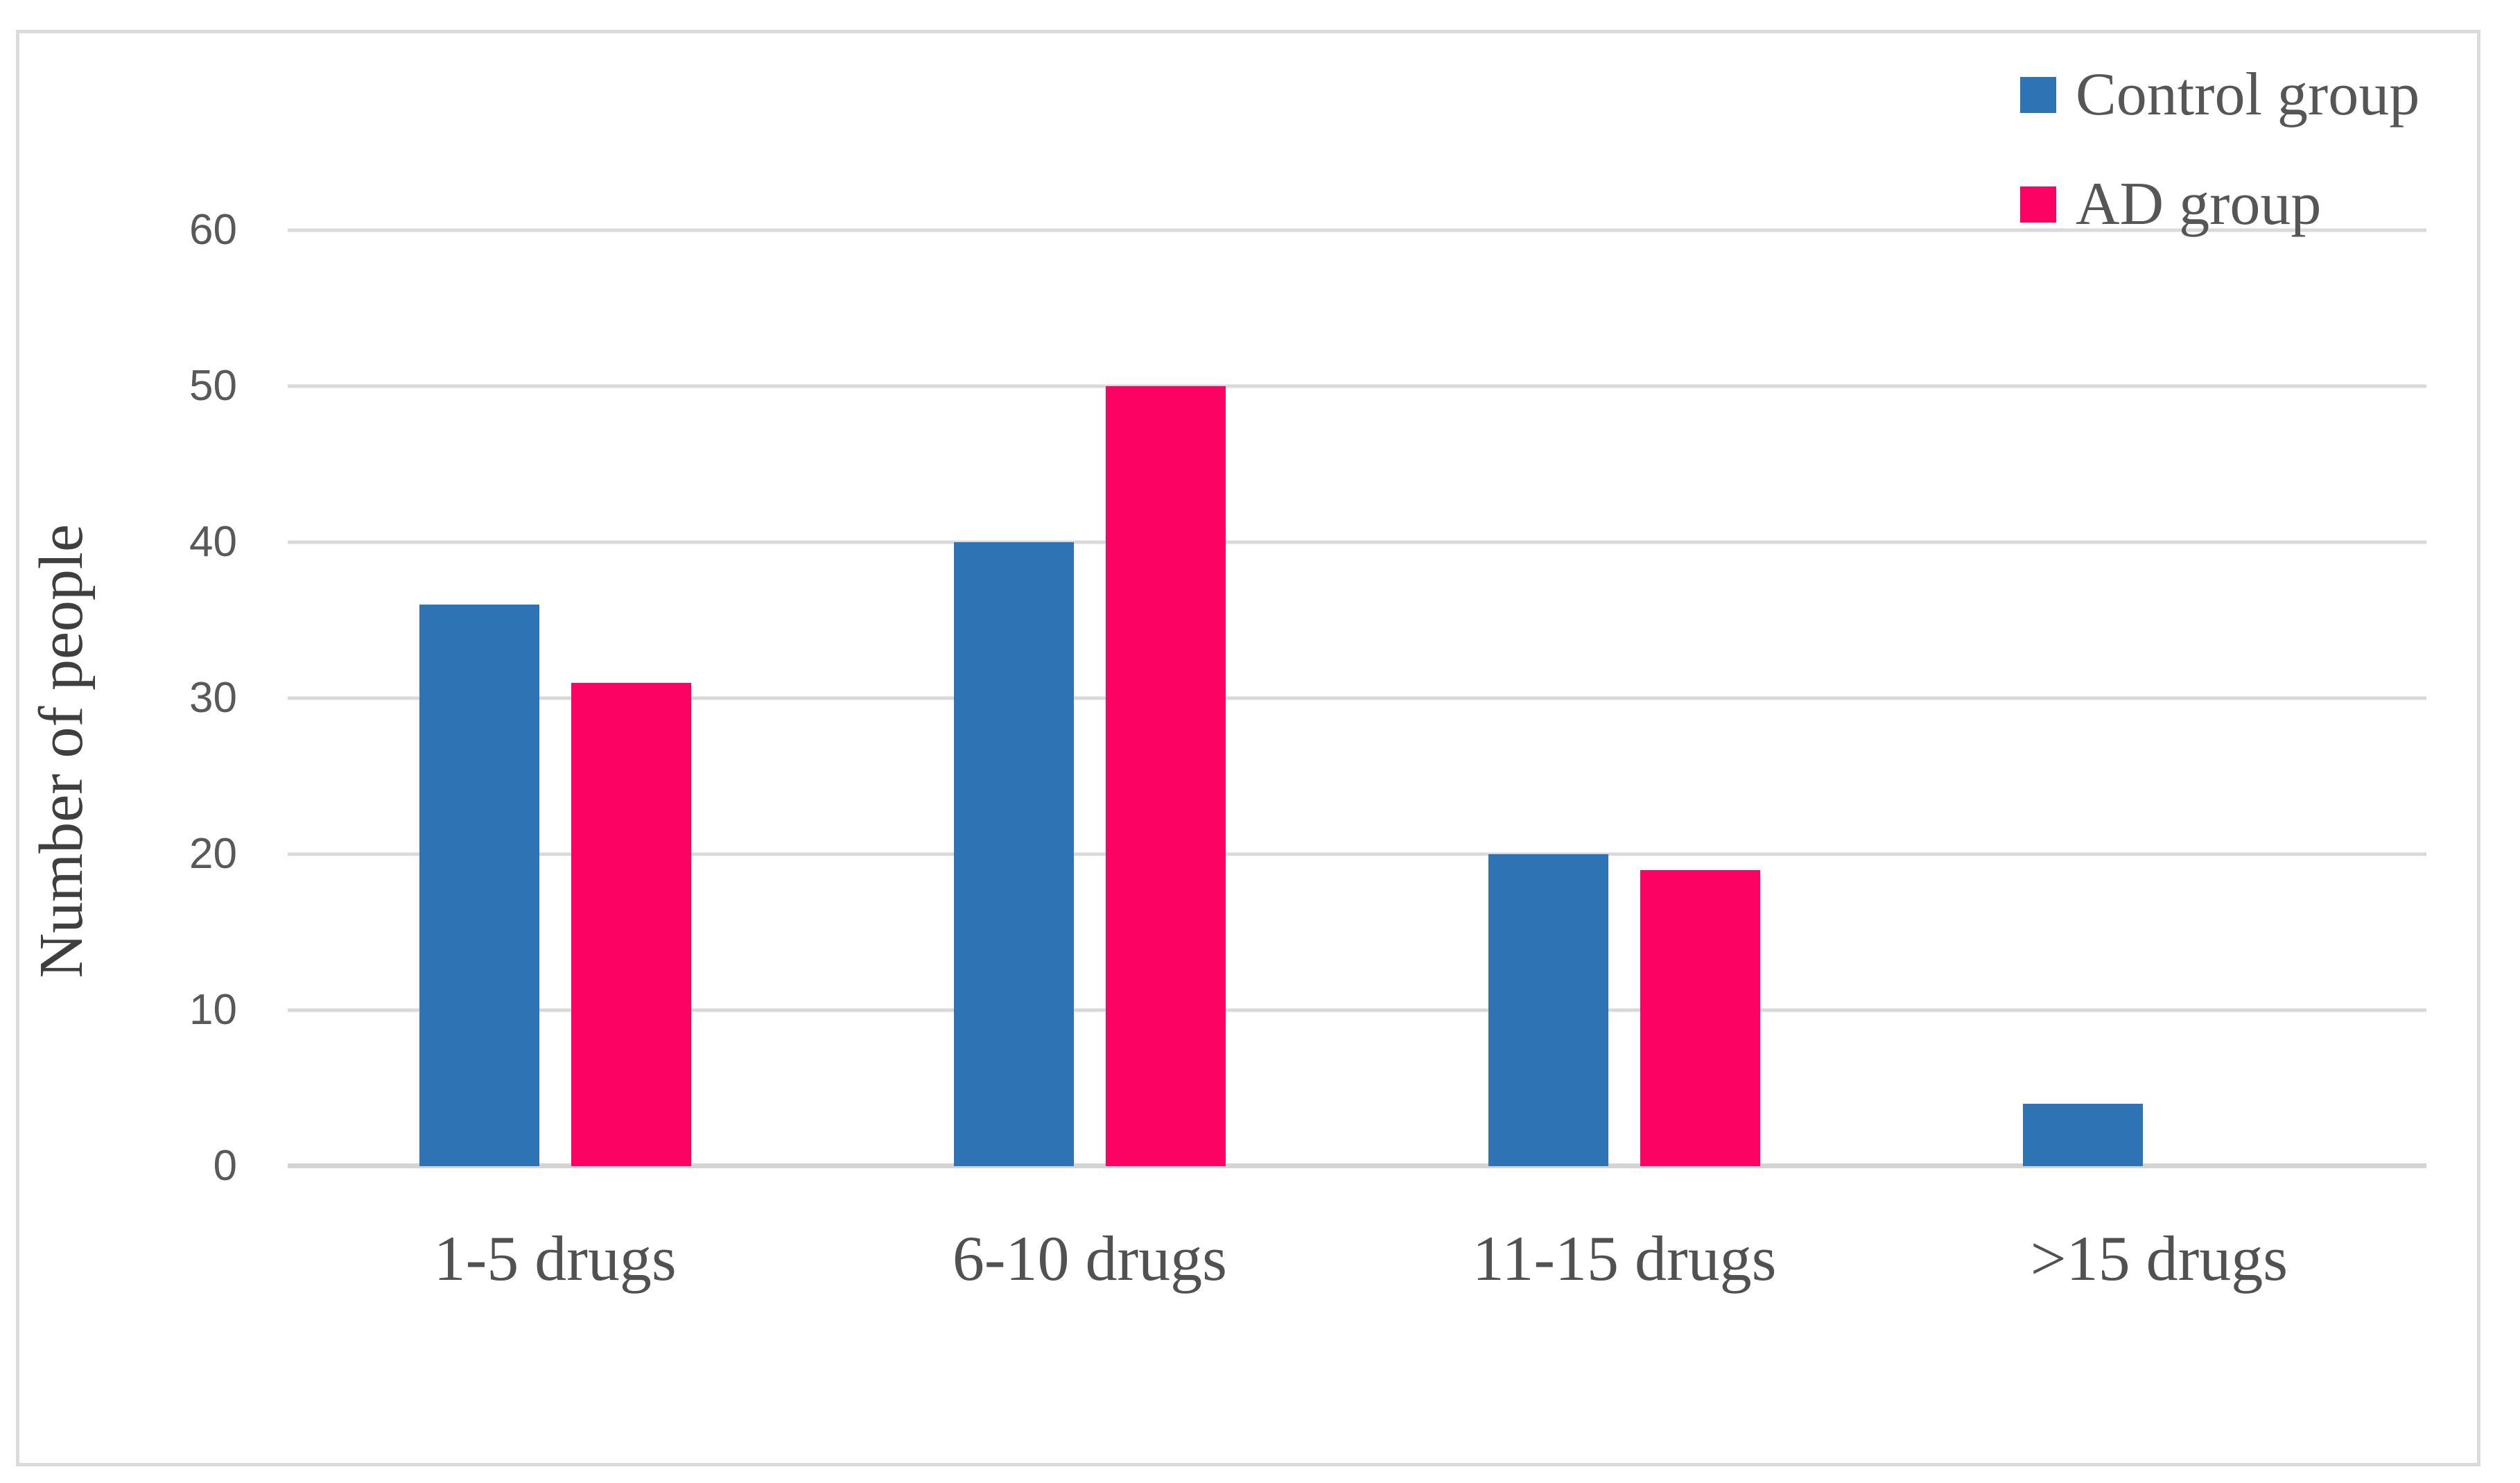 Image resolution: width=2520 pixels, height=1483 pixels. I want to click on legend-item-ad-group: AD group, so click(2219, 204).